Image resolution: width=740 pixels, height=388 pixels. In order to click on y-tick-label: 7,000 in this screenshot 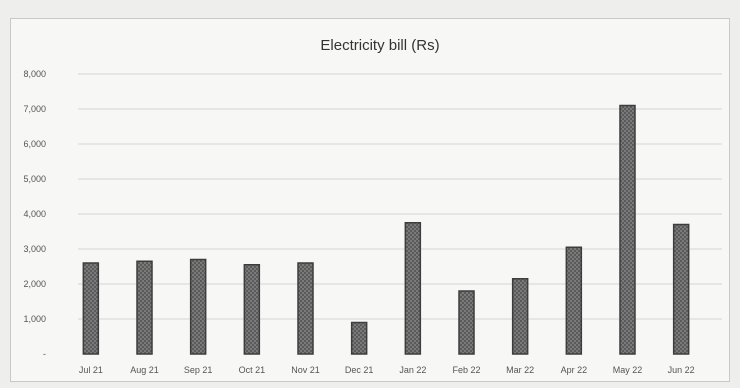, I will do `click(34, 109)`.